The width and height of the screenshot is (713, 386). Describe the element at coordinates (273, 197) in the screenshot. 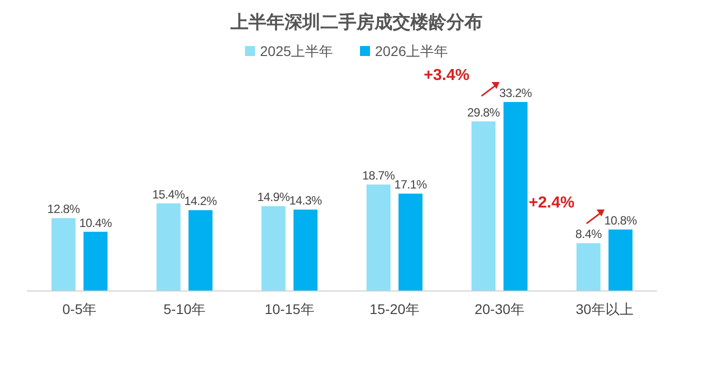

I see `data-label: 14.9%` at that location.